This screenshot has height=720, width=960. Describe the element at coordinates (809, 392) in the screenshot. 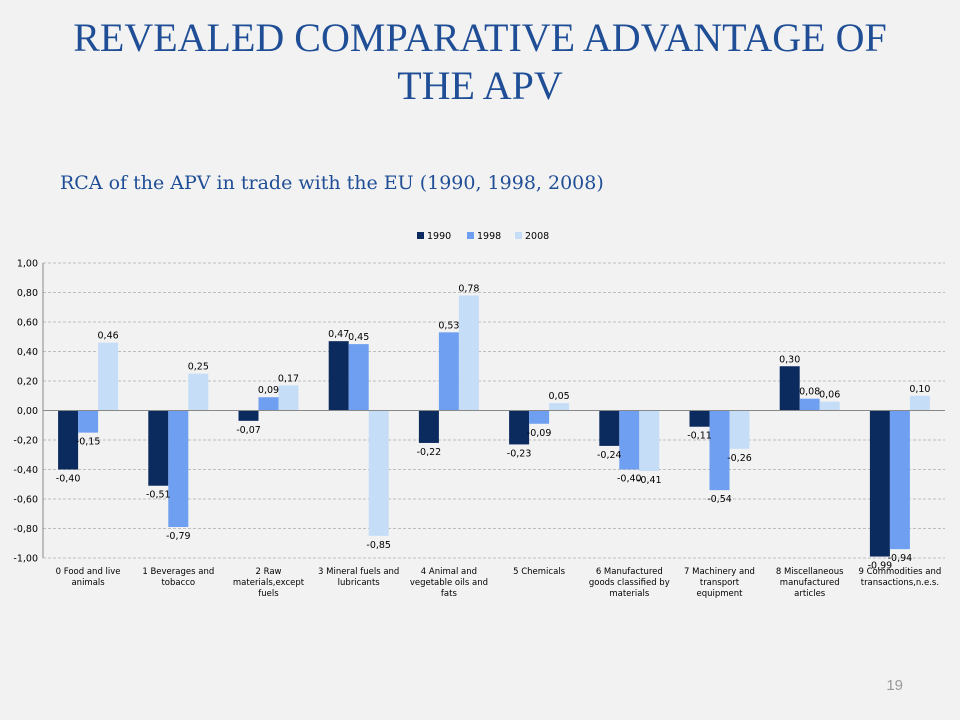

I see `data-label: 0,08` at that location.